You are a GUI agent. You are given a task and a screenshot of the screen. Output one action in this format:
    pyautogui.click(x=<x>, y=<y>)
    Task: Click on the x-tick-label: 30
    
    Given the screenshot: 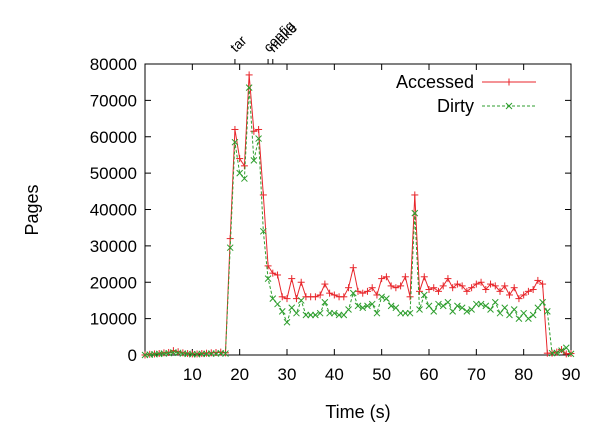 What is the action you would take?
    pyautogui.click(x=287, y=374)
    